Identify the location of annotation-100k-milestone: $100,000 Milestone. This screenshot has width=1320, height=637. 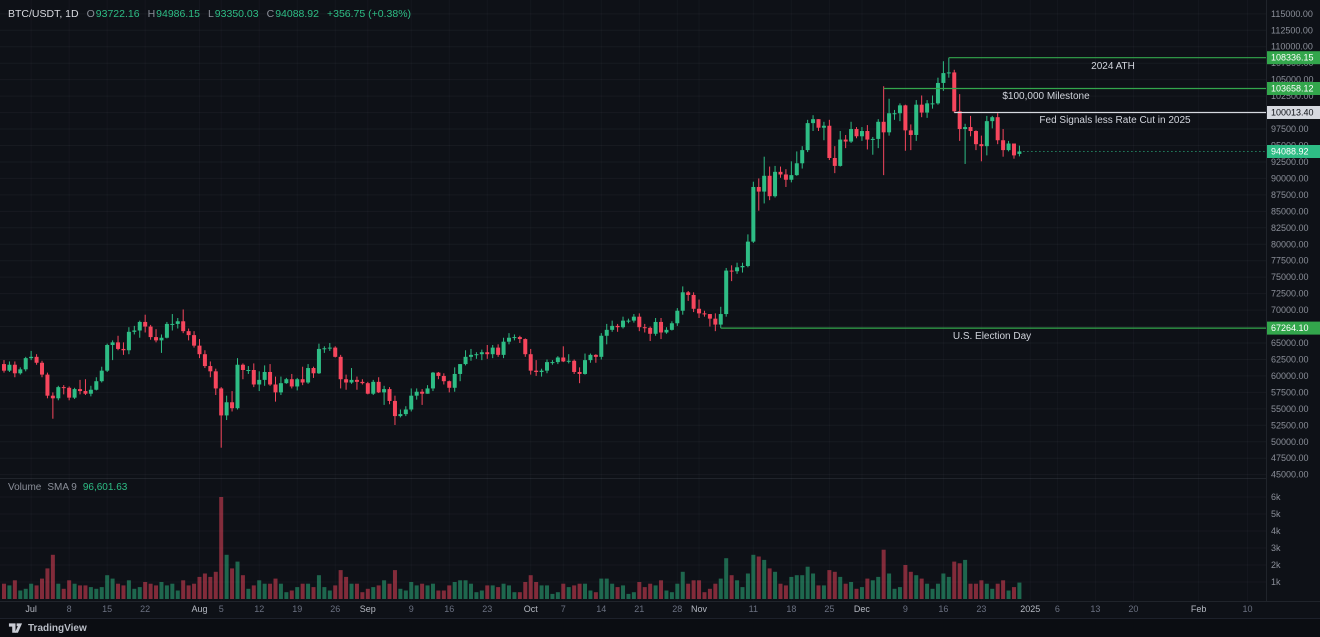
(1046, 97).